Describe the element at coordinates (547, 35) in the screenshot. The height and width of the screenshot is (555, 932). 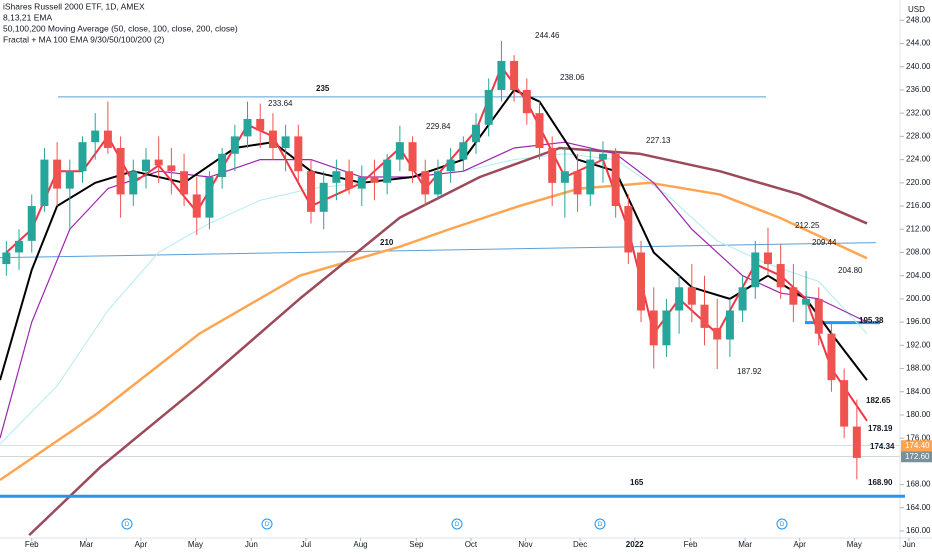
I see `price-annotation: 244.46` at that location.